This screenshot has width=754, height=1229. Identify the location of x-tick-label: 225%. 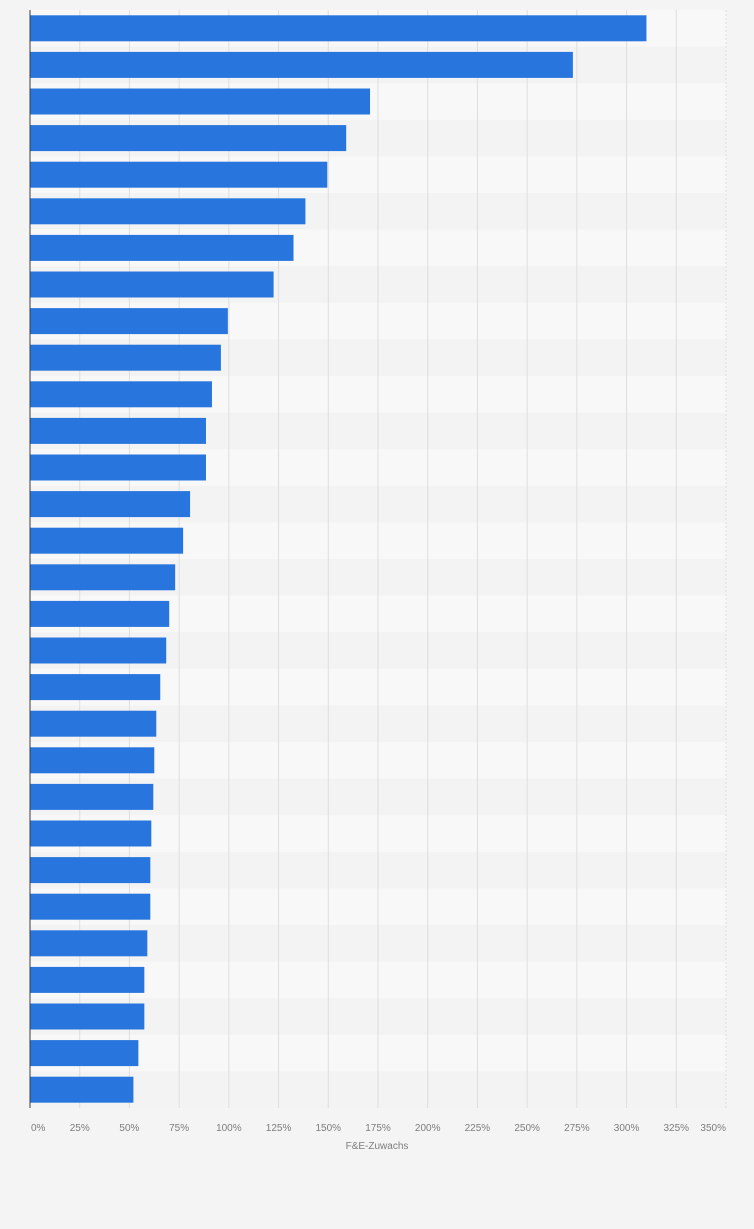
(478, 1128).